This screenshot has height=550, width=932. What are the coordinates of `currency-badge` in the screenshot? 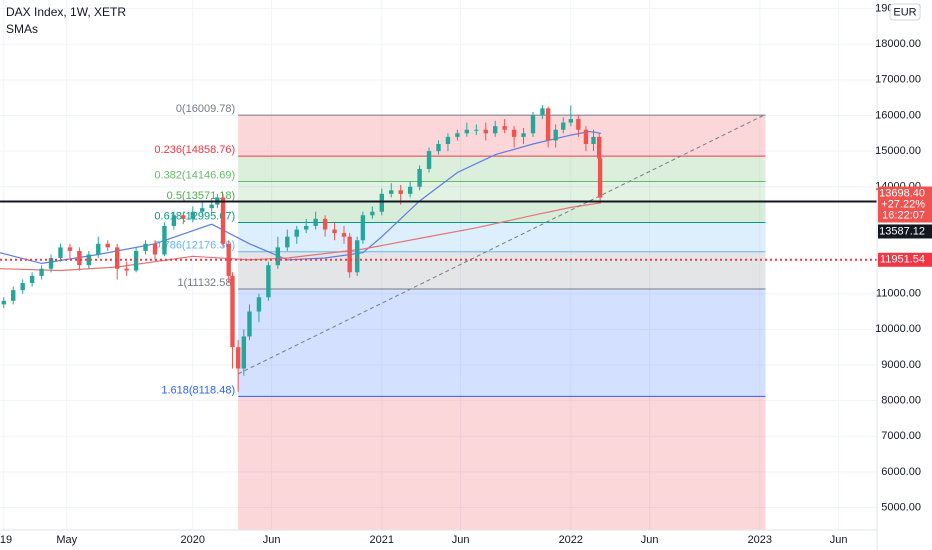 It's located at (905, 12).